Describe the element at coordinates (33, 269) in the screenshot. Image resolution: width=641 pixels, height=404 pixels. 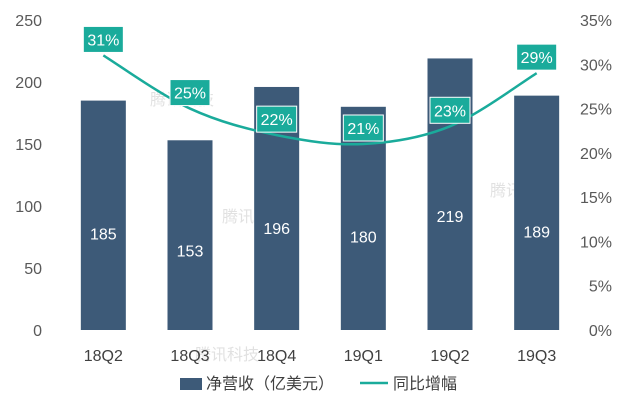
I see `left-tick-label: 50` at that location.